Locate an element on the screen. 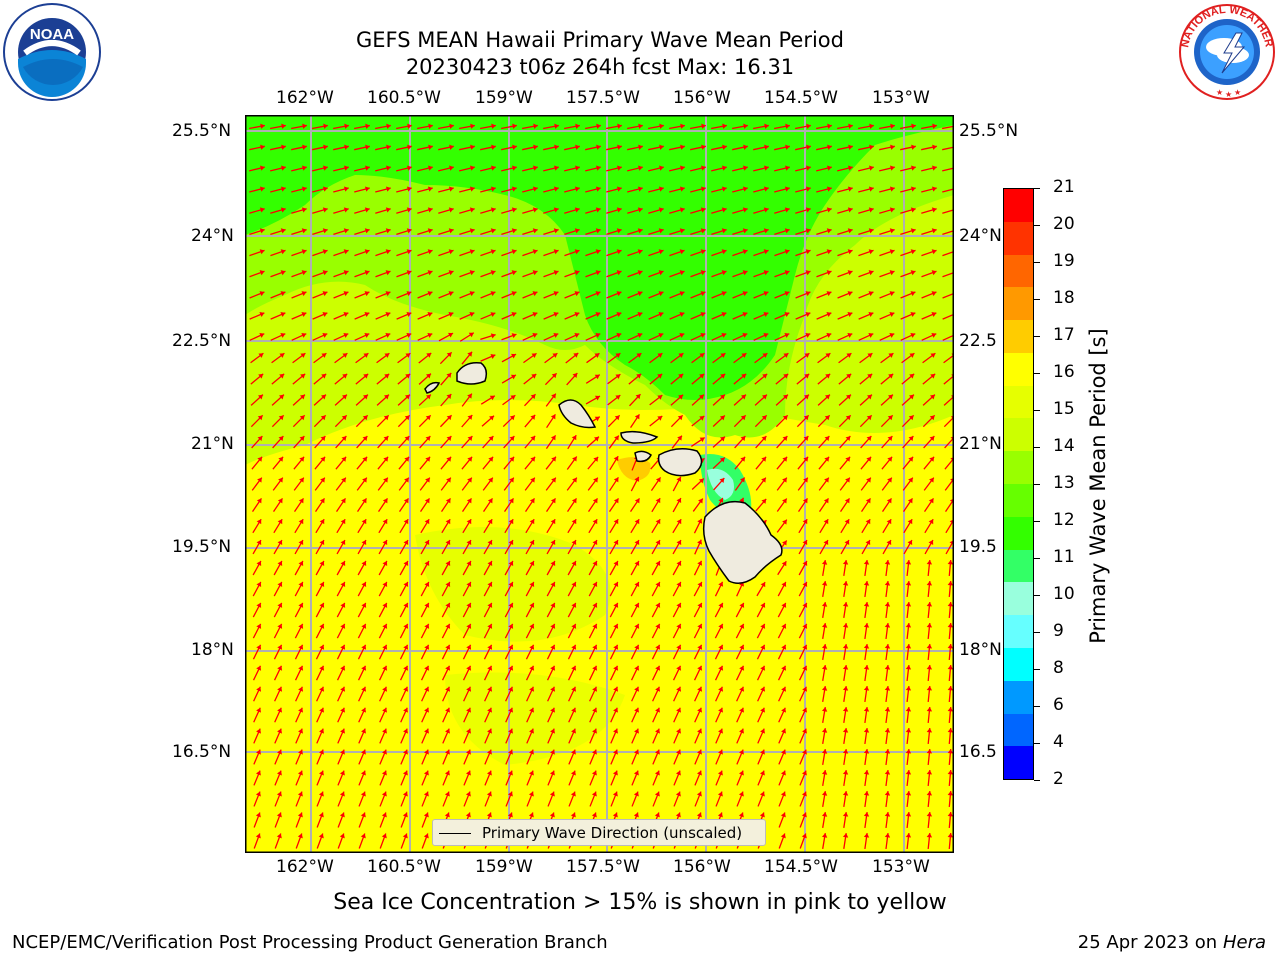 The width and height of the screenshot is (1280, 960). lon-label-top: 156°W is located at coordinates (702, 98).